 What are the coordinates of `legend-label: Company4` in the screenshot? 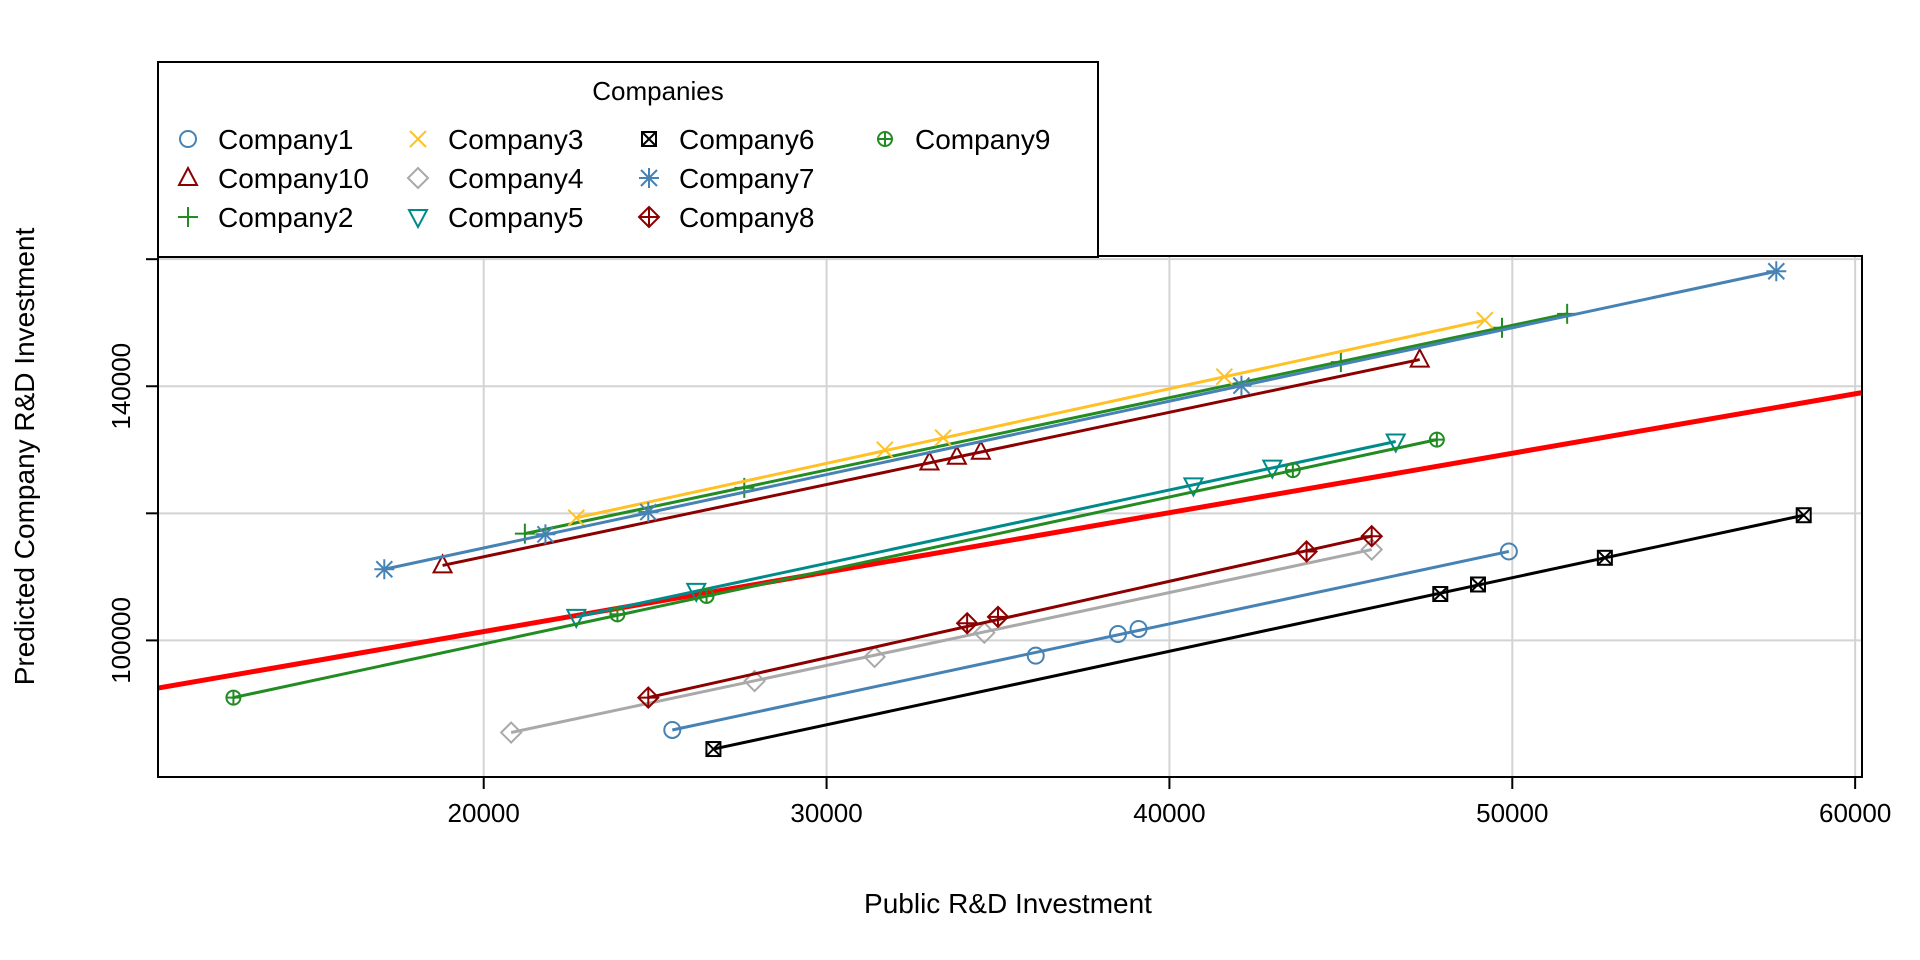 It's located at (515, 178).